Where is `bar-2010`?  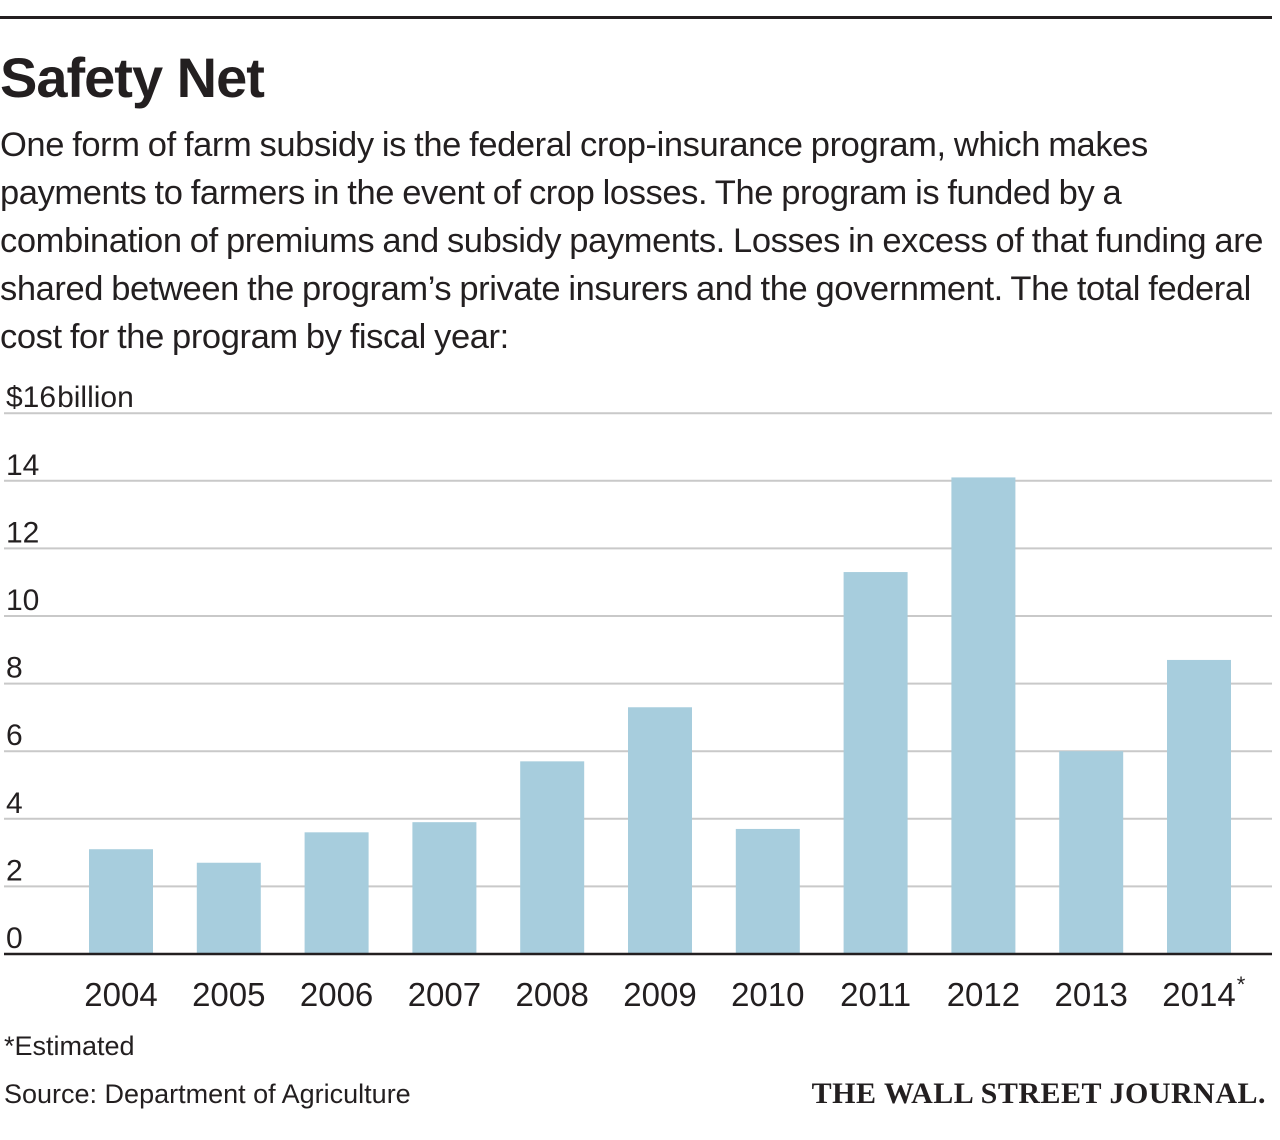
bar-2010 is located at coordinates (767, 891).